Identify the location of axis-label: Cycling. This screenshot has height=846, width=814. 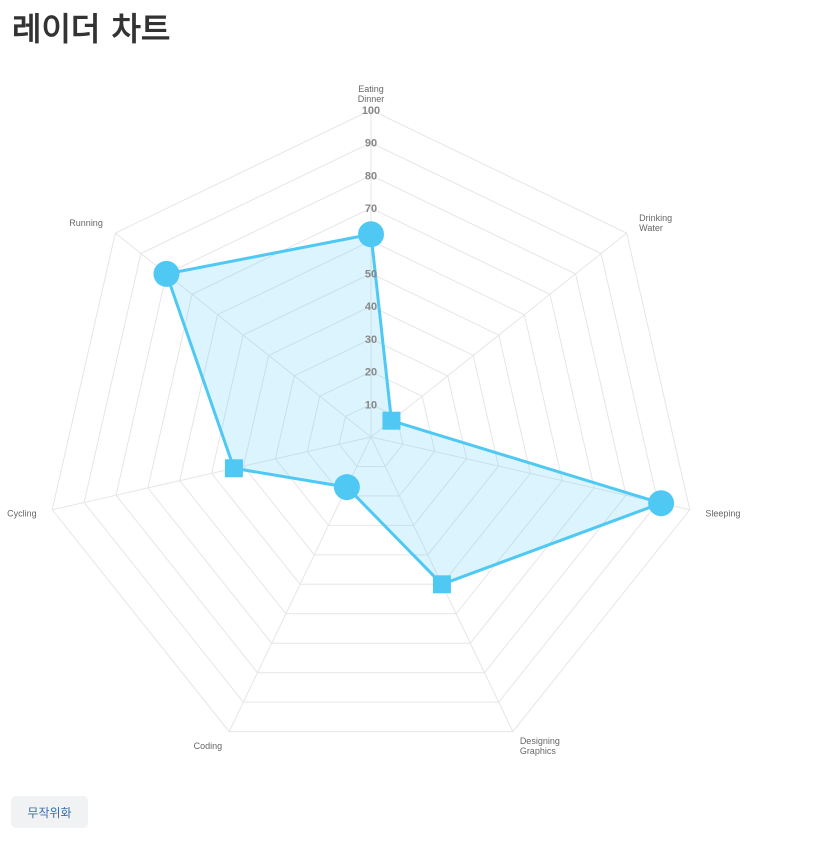
(22, 513).